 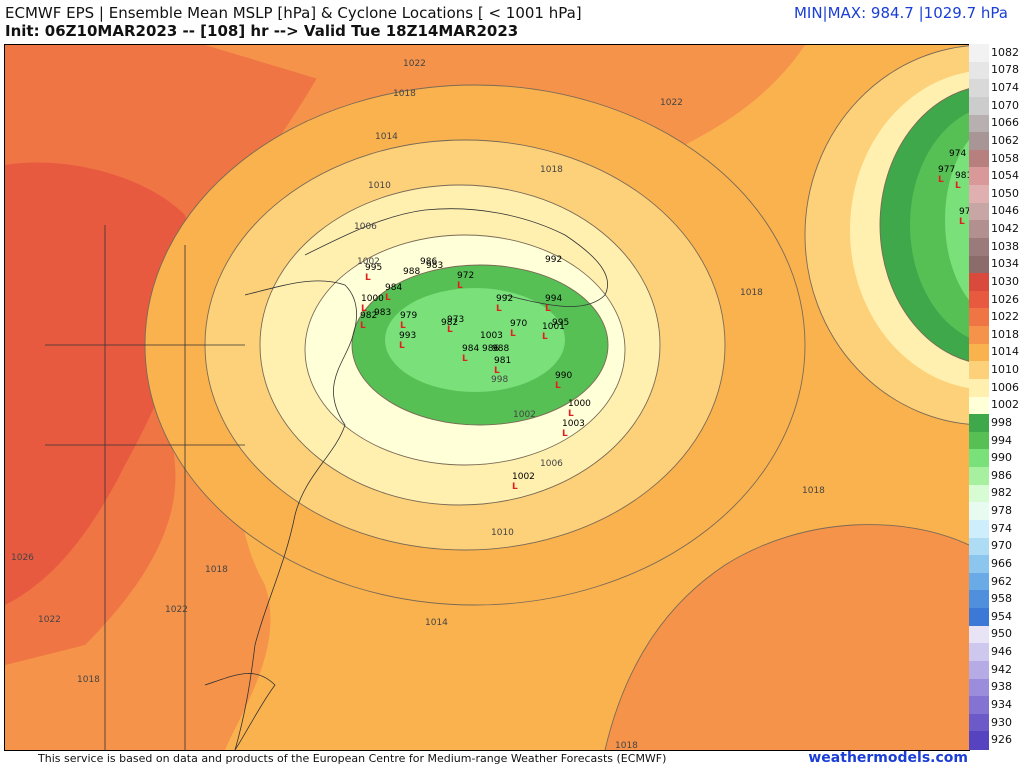 What do you see at coordinates (295, 515) in the screenshot?
I see `east-coast-line` at bounding box center [295, 515].